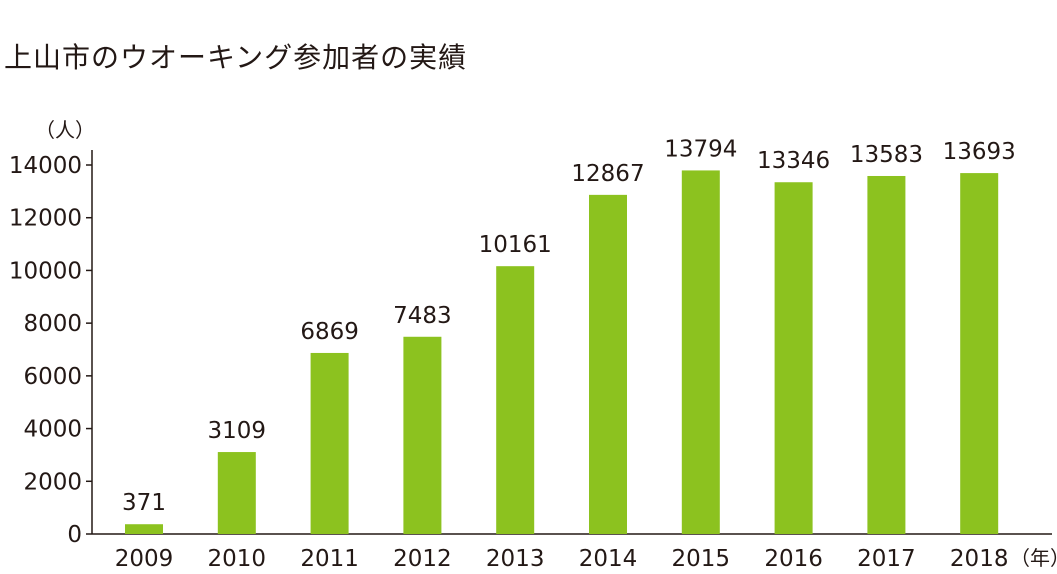  I want to click on bar-value-label: 12867, so click(607, 174).